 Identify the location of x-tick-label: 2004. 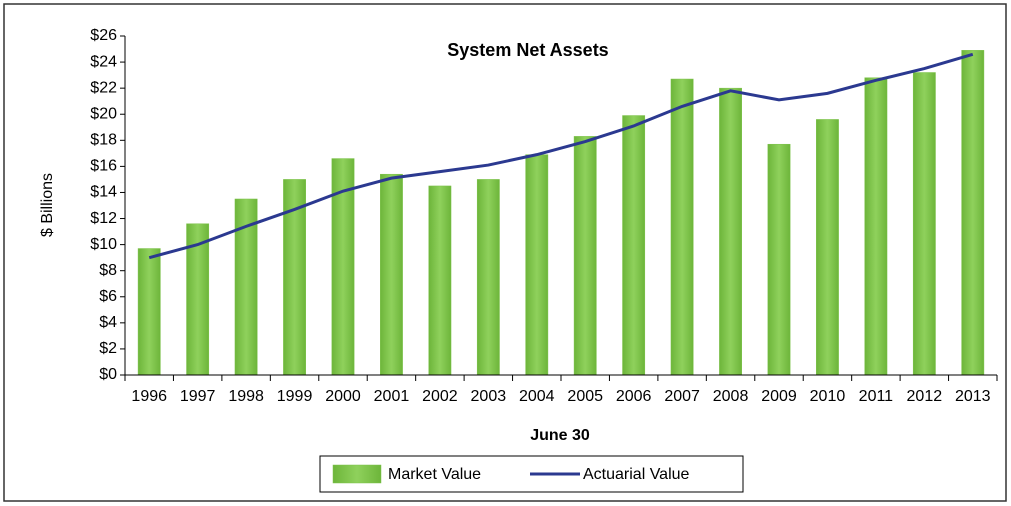
(537, 396).